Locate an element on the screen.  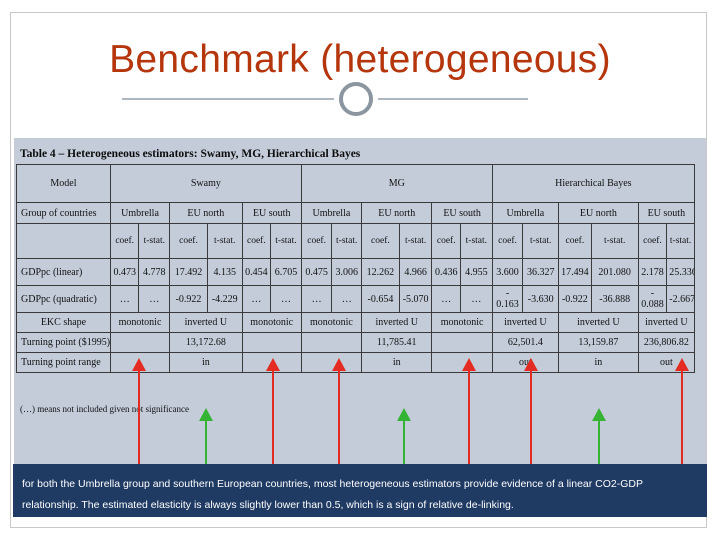
table-cell: 0.454 is located at coordinates (256, 272).